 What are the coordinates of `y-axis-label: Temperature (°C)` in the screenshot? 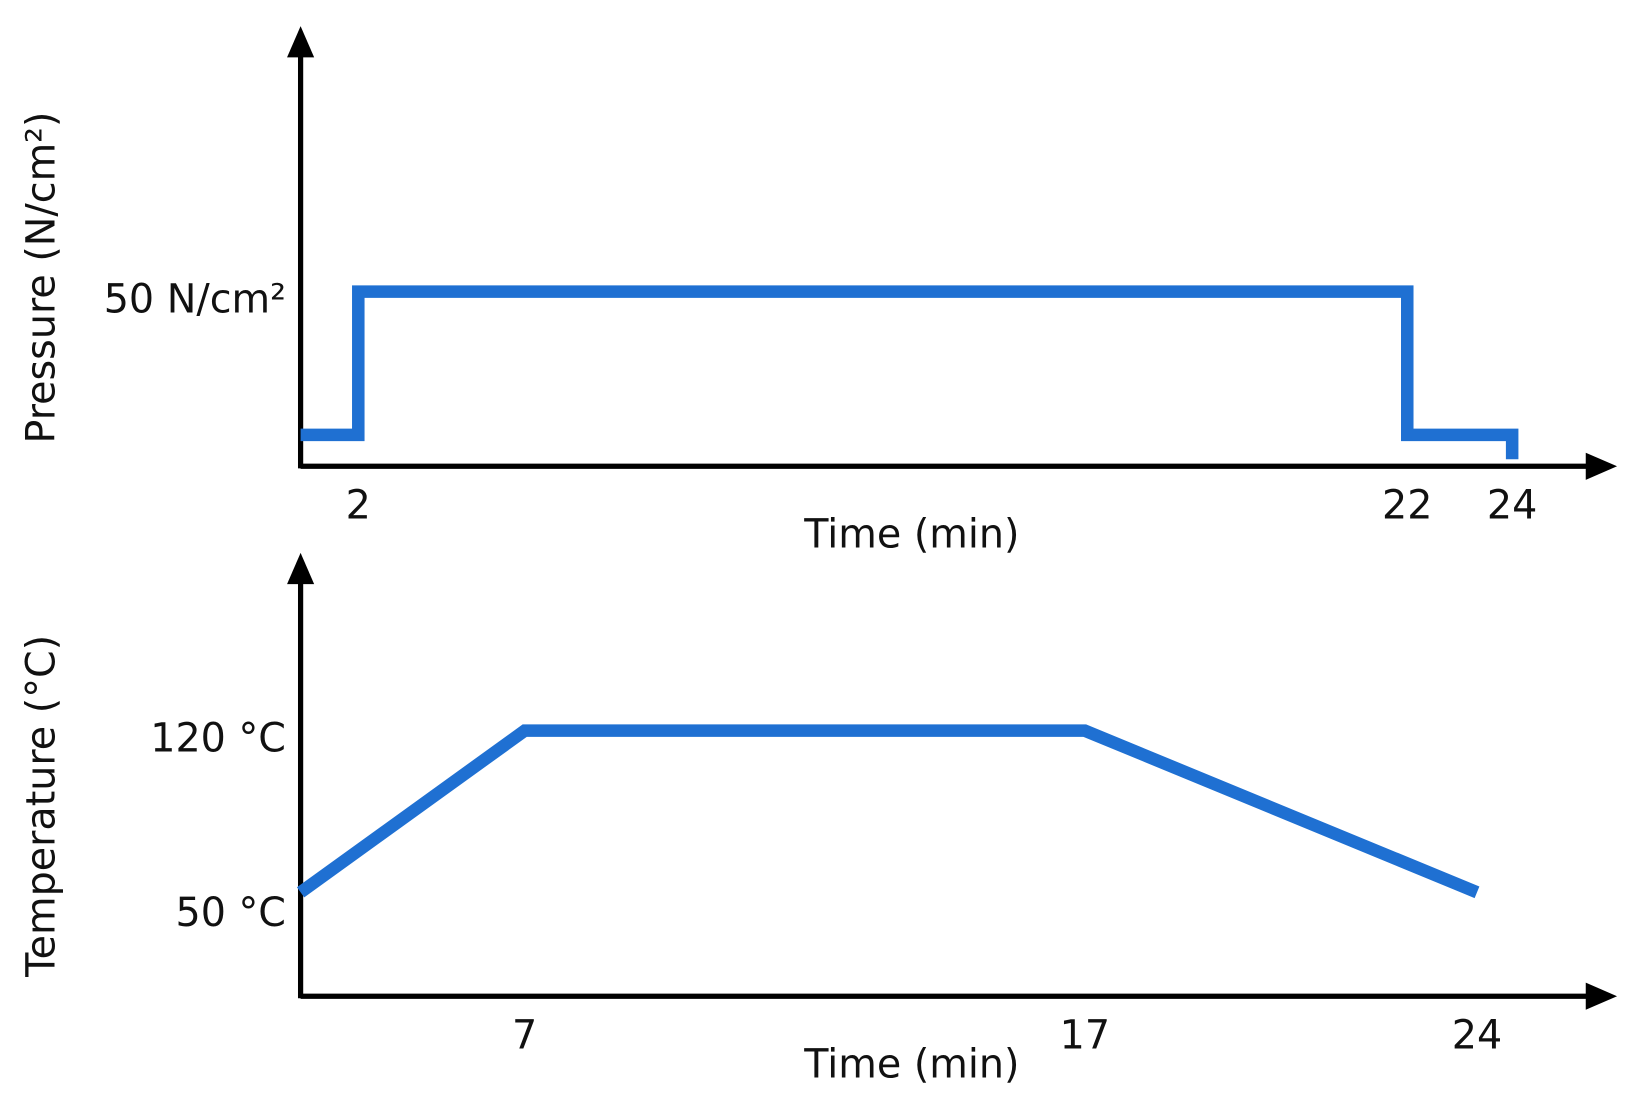 It's located at (41, 806).